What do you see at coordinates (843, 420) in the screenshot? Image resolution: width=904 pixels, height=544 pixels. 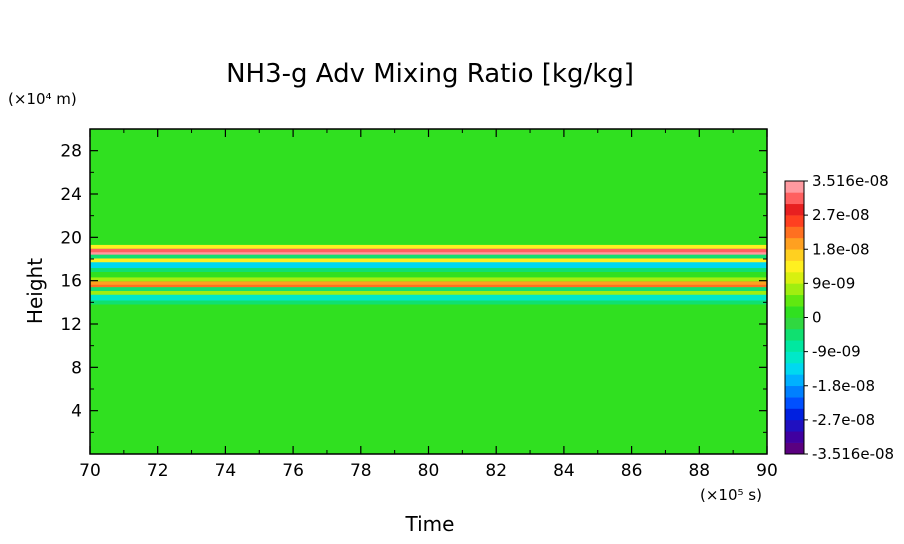 I see `colorbar-label: -2.7e-08` at bounding box center [843, 420].